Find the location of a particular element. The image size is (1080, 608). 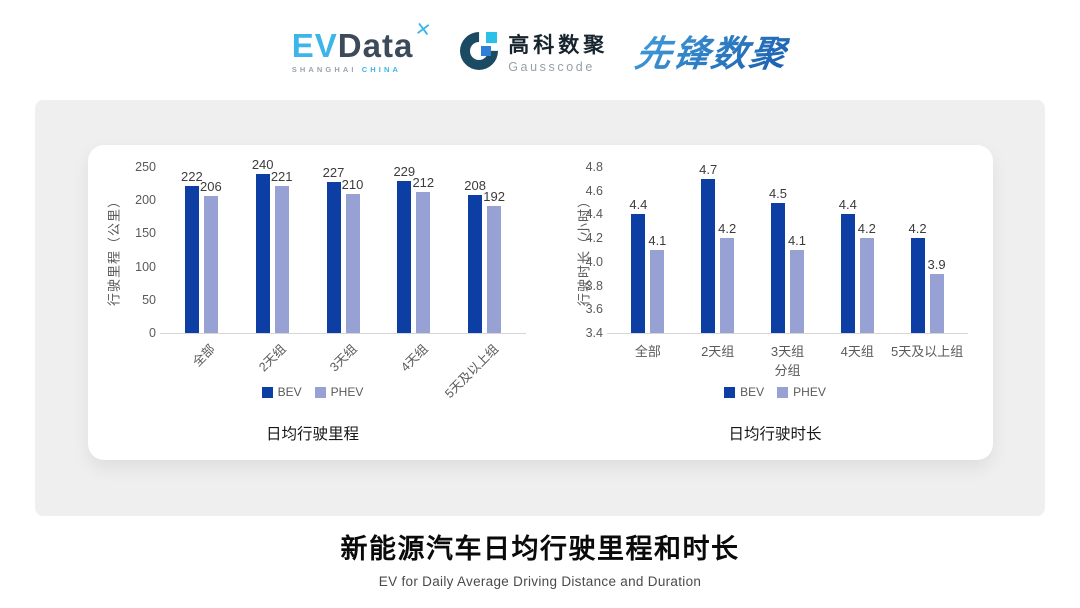

bar-value-label: 4.5 is located at coordinates (778, 193).